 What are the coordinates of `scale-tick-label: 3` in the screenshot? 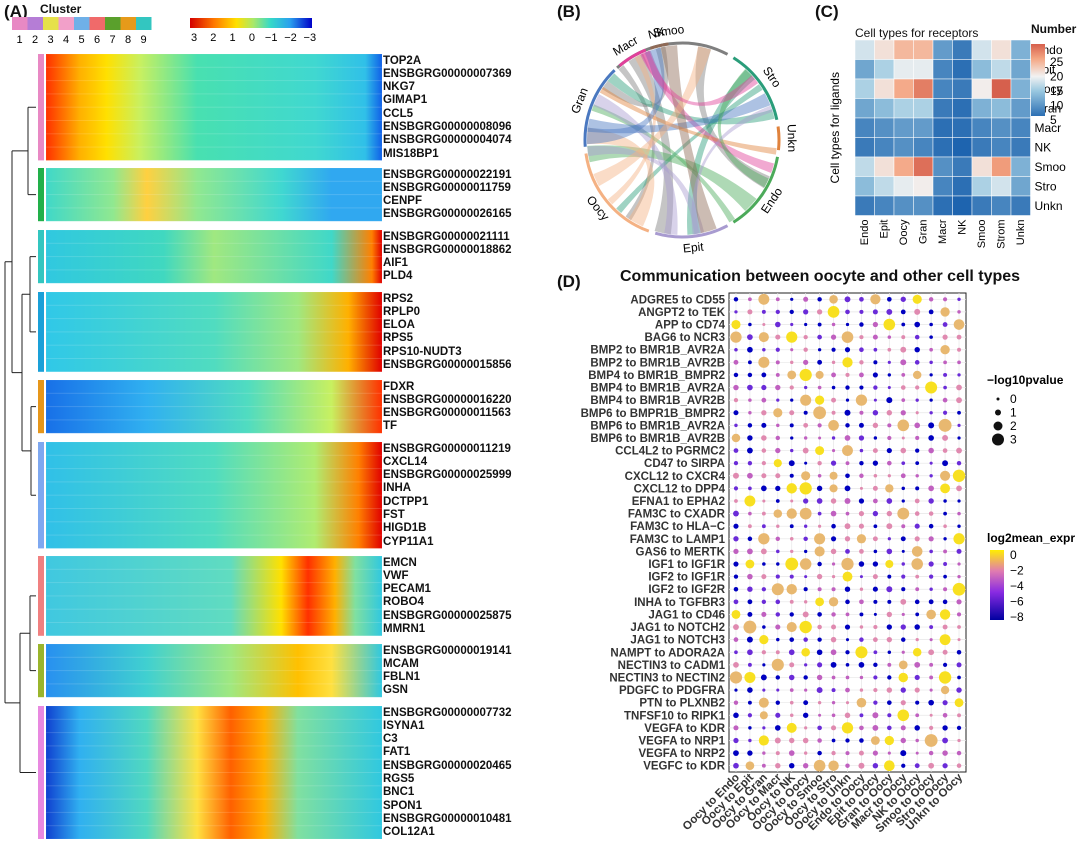 It's located at (194, 38).